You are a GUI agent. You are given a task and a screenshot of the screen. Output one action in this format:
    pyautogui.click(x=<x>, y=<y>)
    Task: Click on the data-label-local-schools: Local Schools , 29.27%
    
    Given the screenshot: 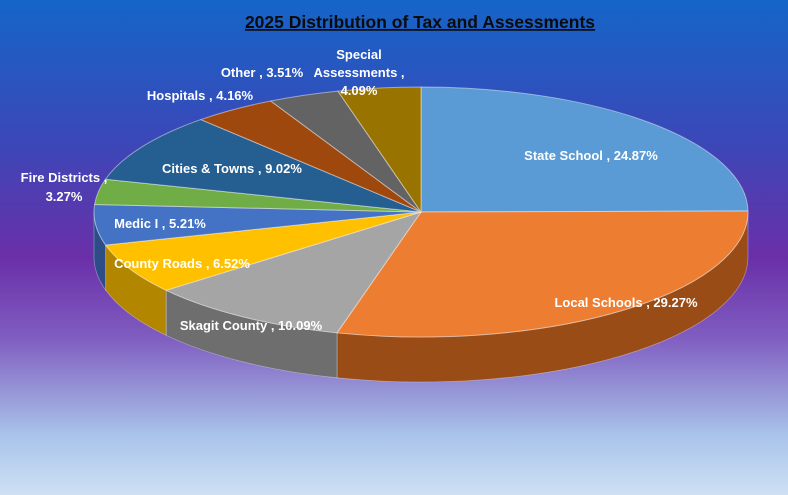 What is the action you would take?
    pyautogui.click(x=625, y=302)
    